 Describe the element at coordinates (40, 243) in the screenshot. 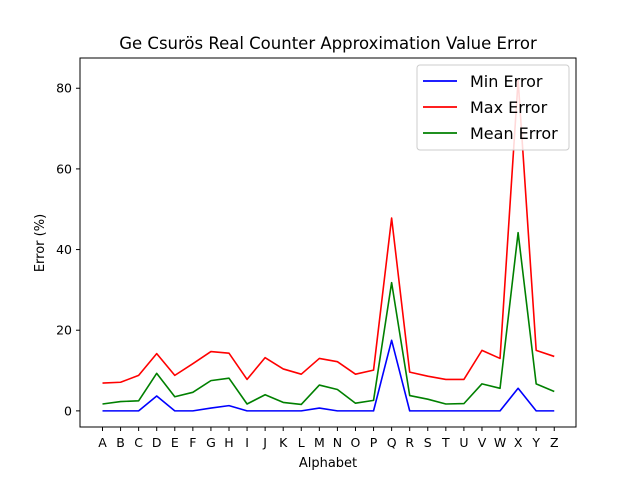

I see `y-axis-label: Error (%)` at that location.